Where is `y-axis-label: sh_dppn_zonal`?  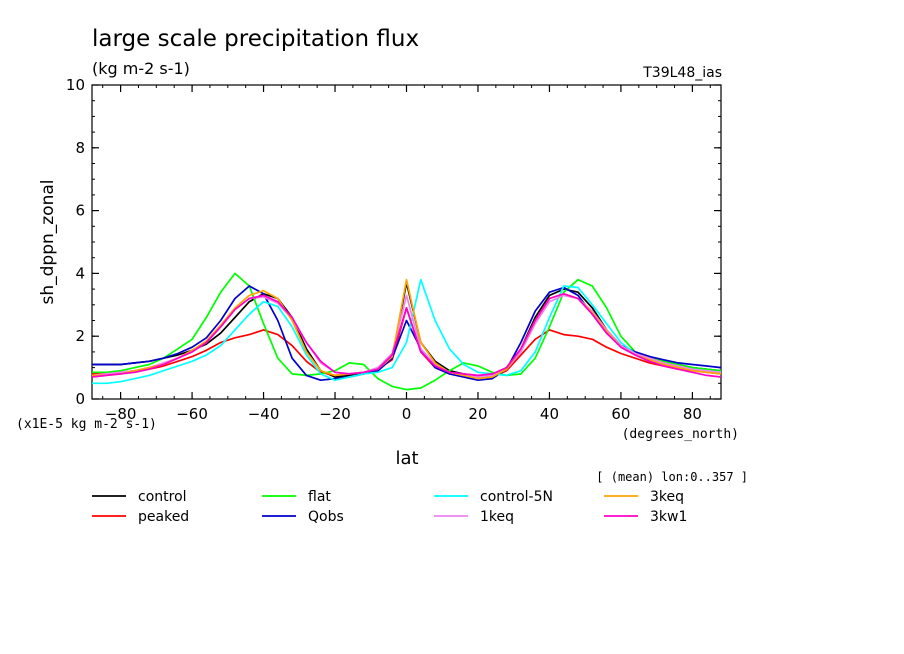
y-axis-label: sh_dppn_zonal is located at coordinates (48, 241).